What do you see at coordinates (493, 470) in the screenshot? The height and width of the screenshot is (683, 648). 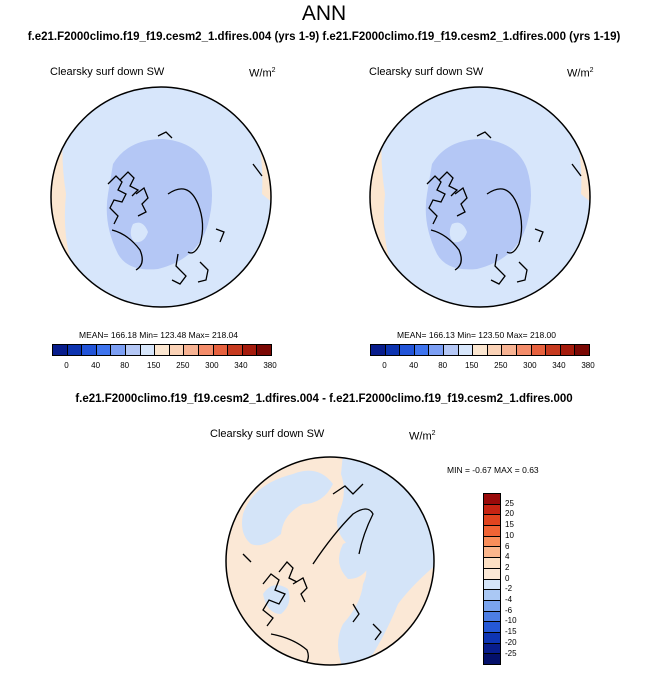 I see `diff-stats: MIN = -0.67 MAX = 0.63` at bounding box center [493, 470].